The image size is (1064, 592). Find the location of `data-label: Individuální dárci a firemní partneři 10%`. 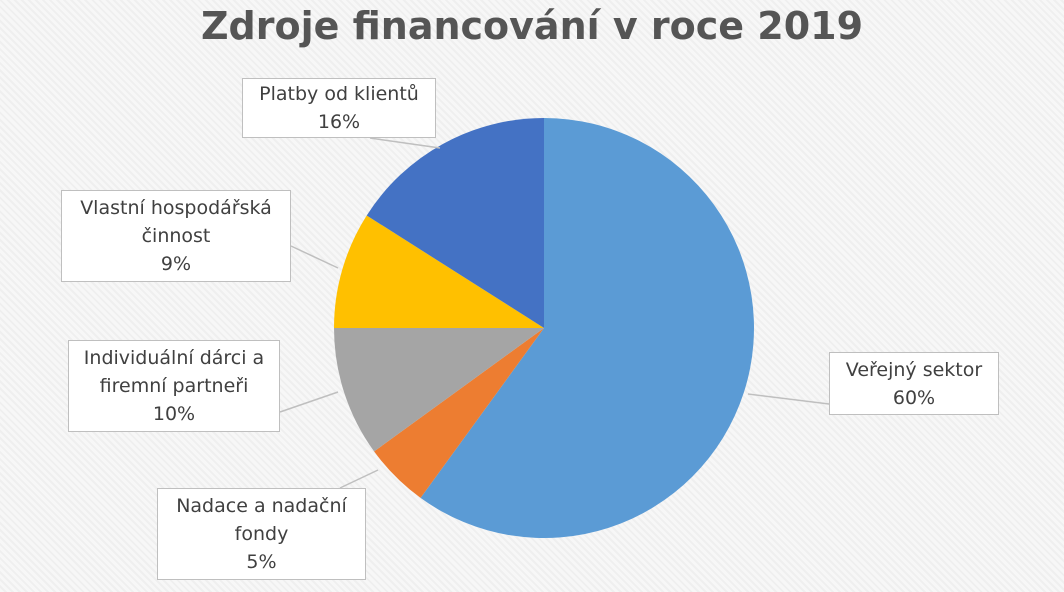

data-label: Individuální dárci a firemní partneři 10% is located at coordinates (174, 386).